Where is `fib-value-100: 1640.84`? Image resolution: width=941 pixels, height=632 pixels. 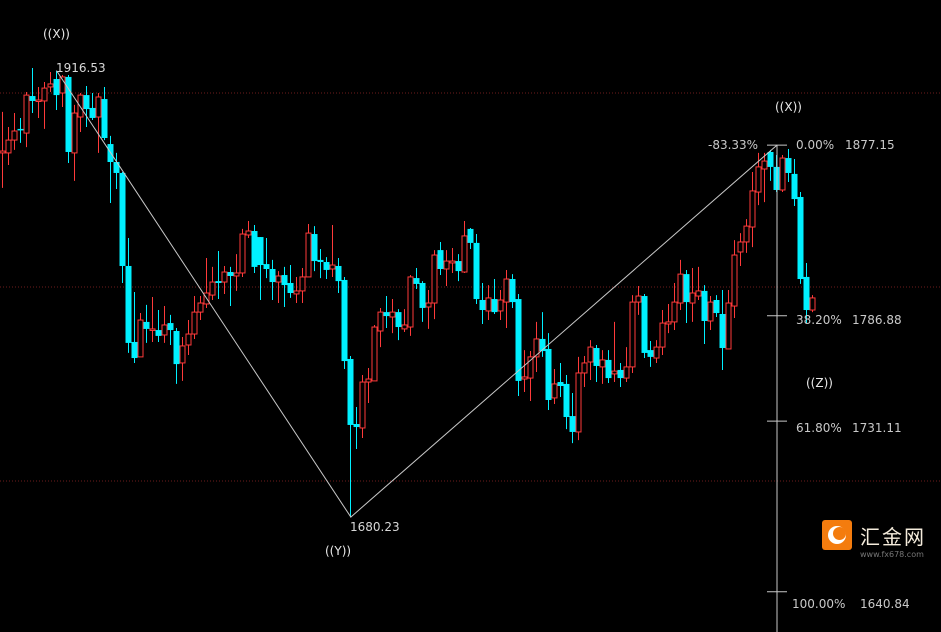 fib-value-100: 1640.84 is located at coordinates (885, 604).